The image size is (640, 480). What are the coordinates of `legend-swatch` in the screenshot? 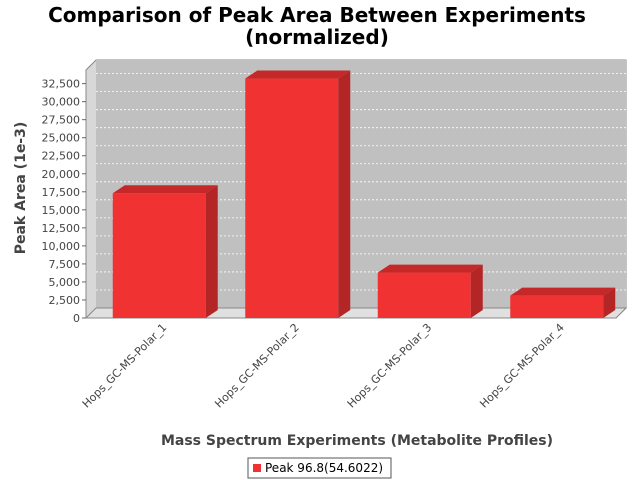 It's located at (257, 468).